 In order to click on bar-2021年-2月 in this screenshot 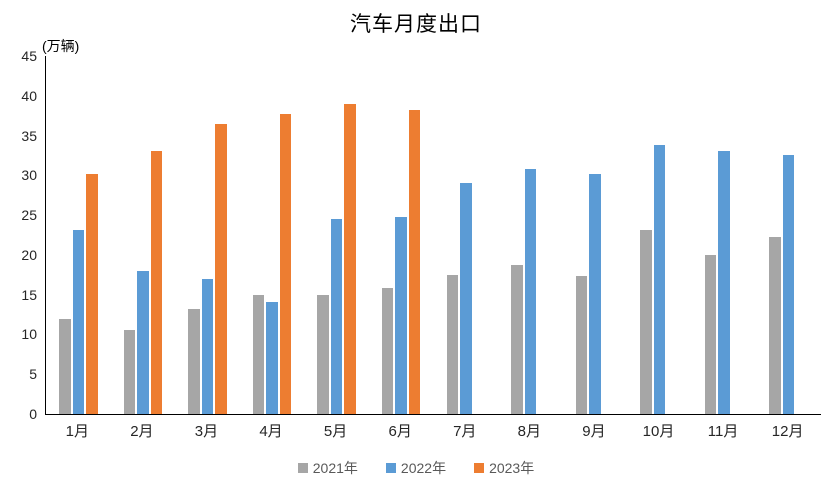, I will do `click(129, 372)`.